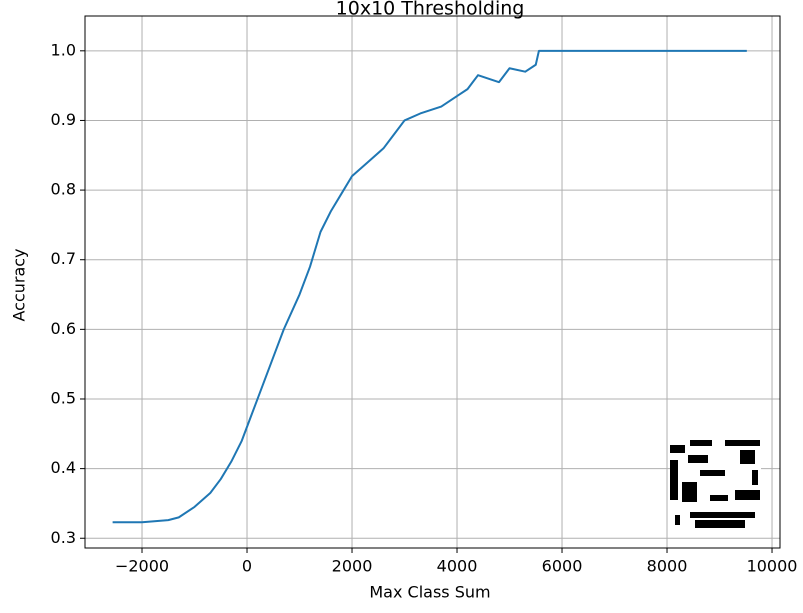 The image size is (803, 613). What do you see at coordinates (457, 566) in the screenshot?
I see `x-tick-label: 4000` at bounding box center [457, 566].